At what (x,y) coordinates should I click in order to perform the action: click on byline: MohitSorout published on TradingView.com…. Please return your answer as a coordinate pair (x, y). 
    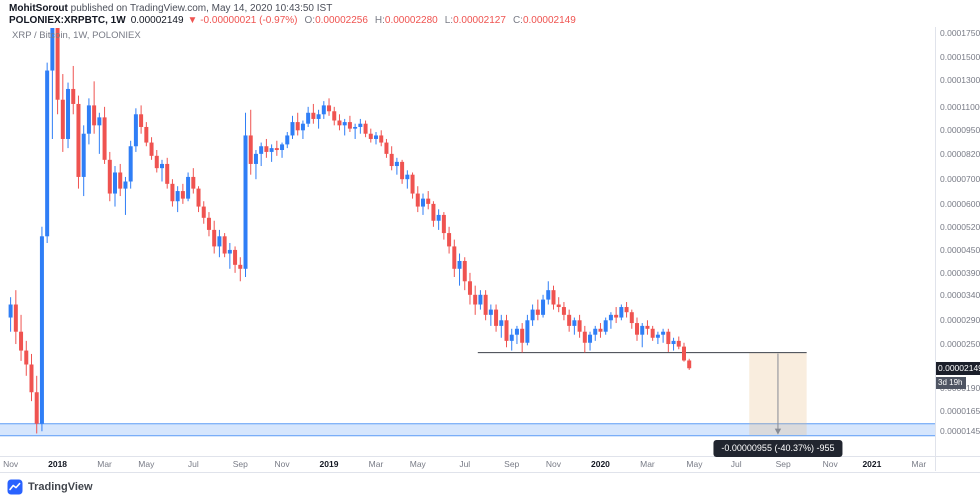
    Looking at the image, I should click on (170, 8).